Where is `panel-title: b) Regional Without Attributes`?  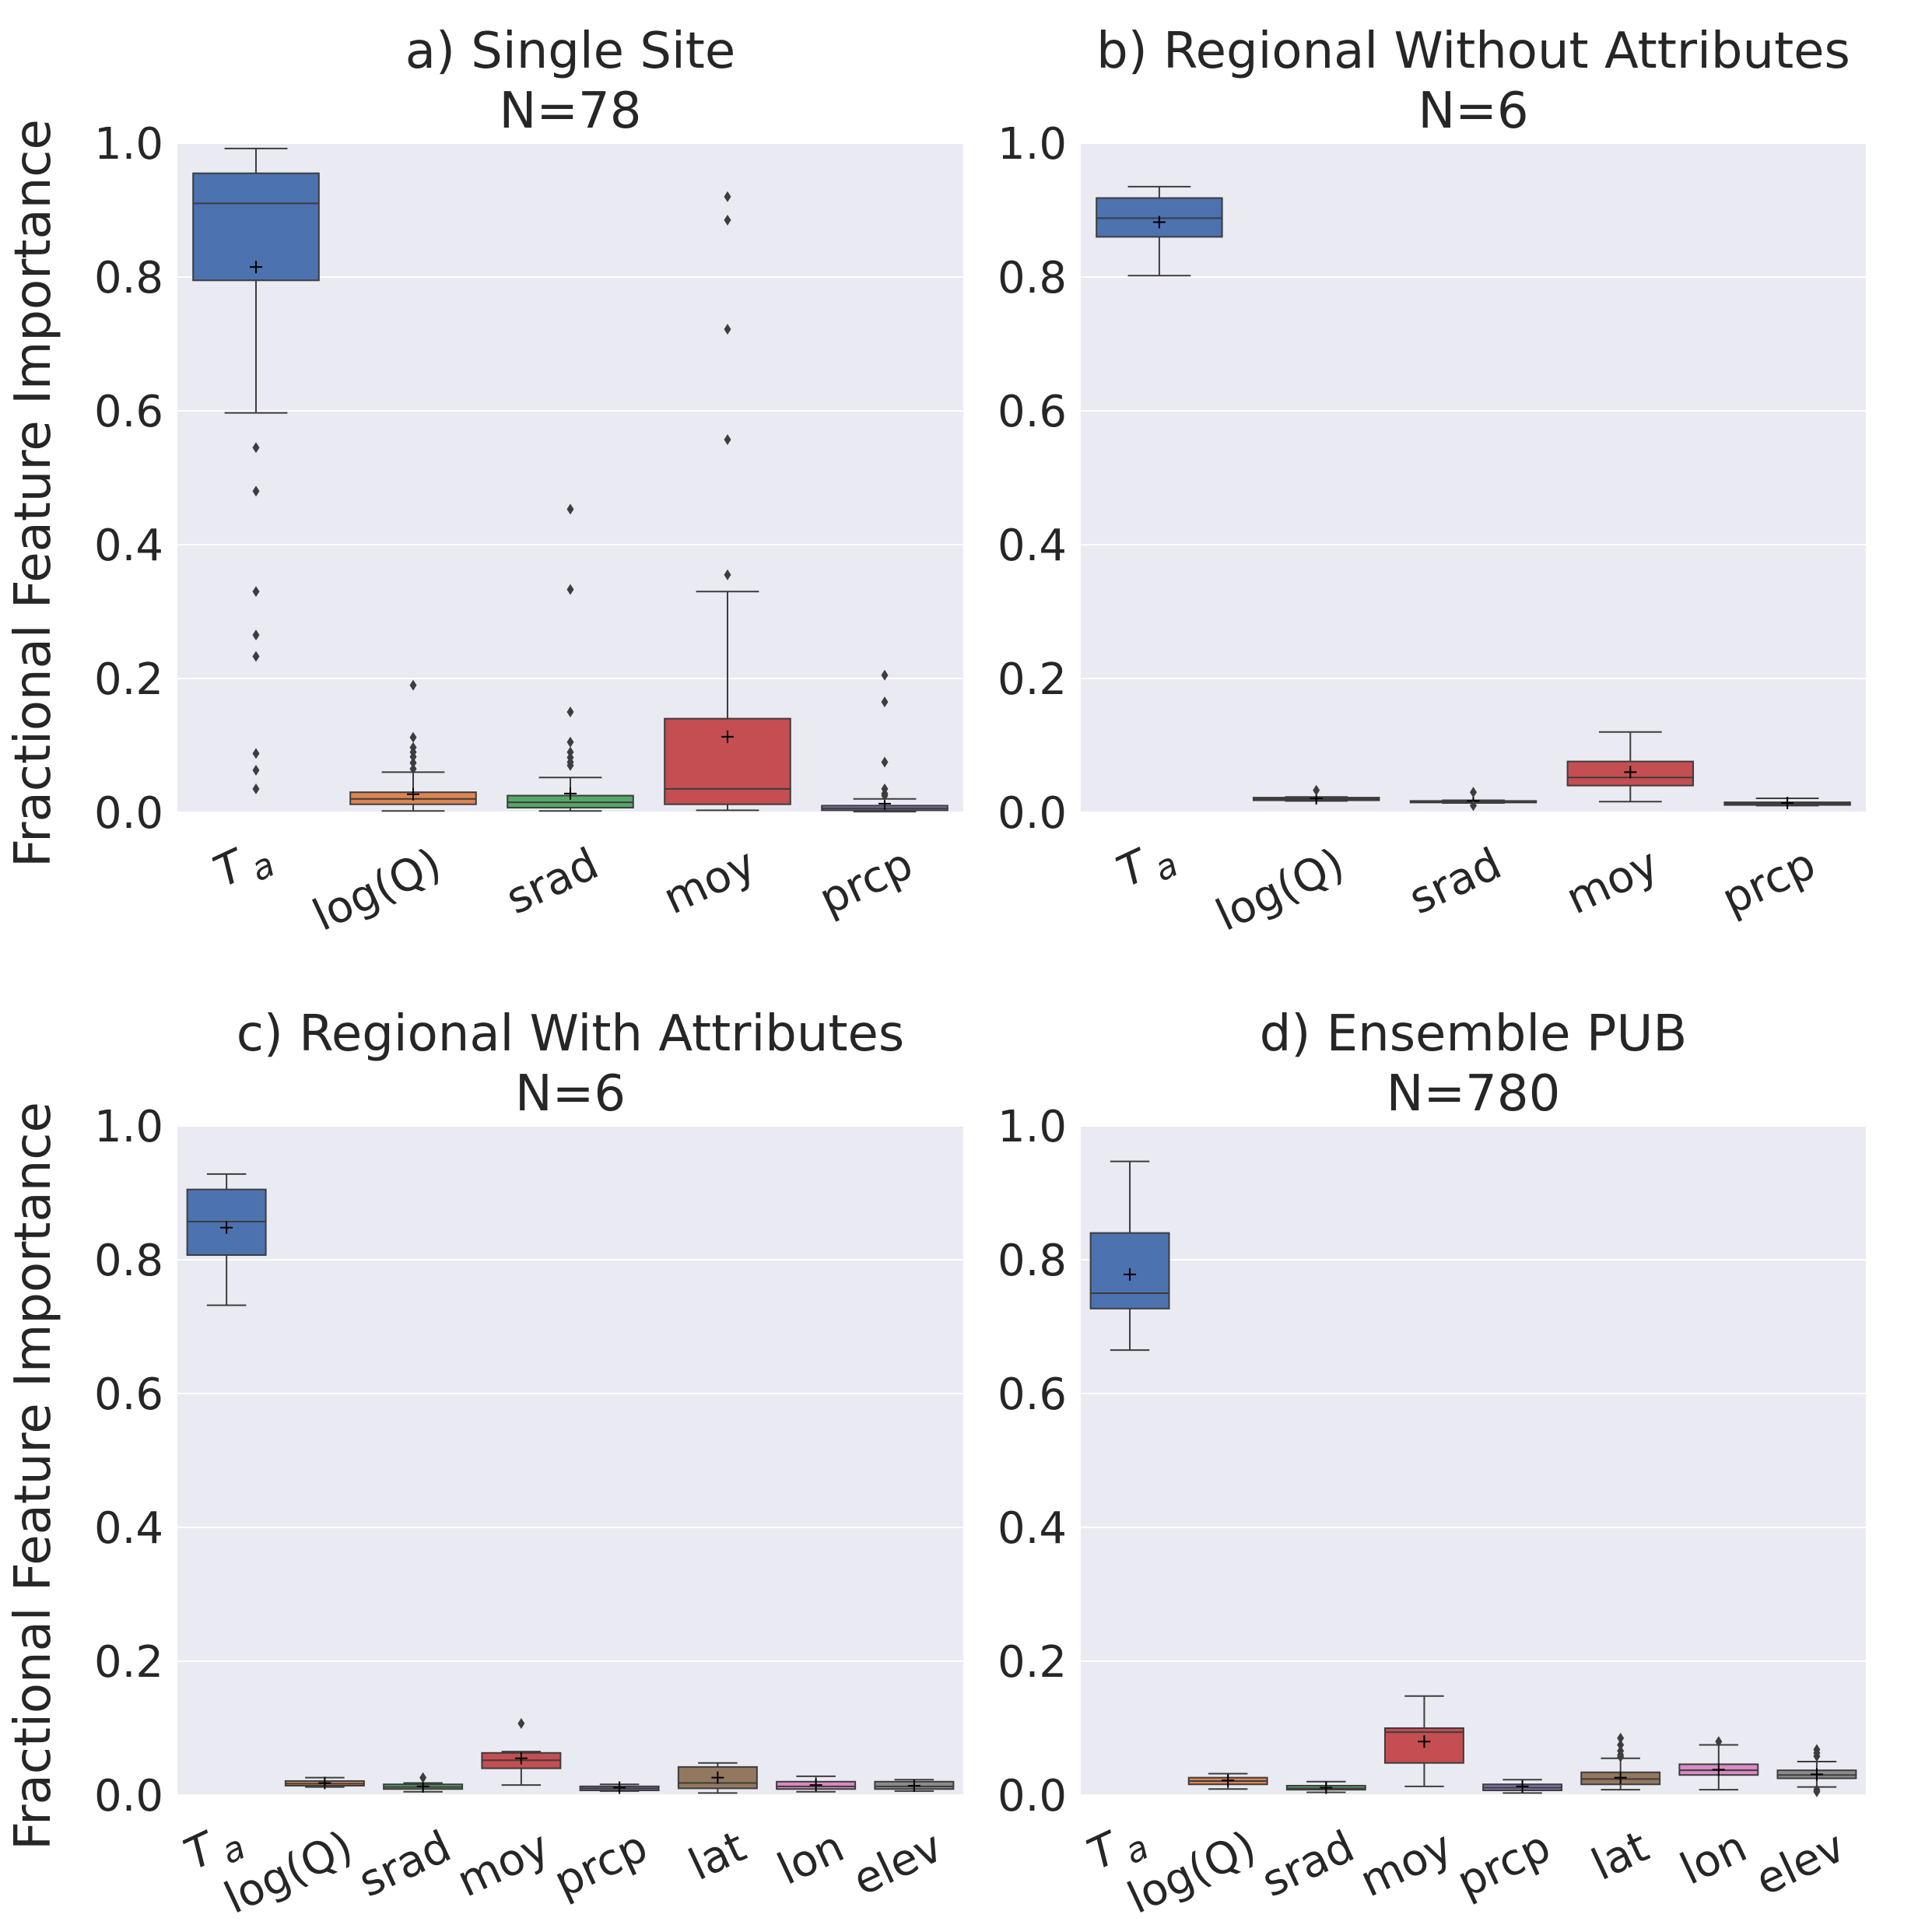 panel-title: b) Regional Without Attributes is located at coordinates (1473, 51).